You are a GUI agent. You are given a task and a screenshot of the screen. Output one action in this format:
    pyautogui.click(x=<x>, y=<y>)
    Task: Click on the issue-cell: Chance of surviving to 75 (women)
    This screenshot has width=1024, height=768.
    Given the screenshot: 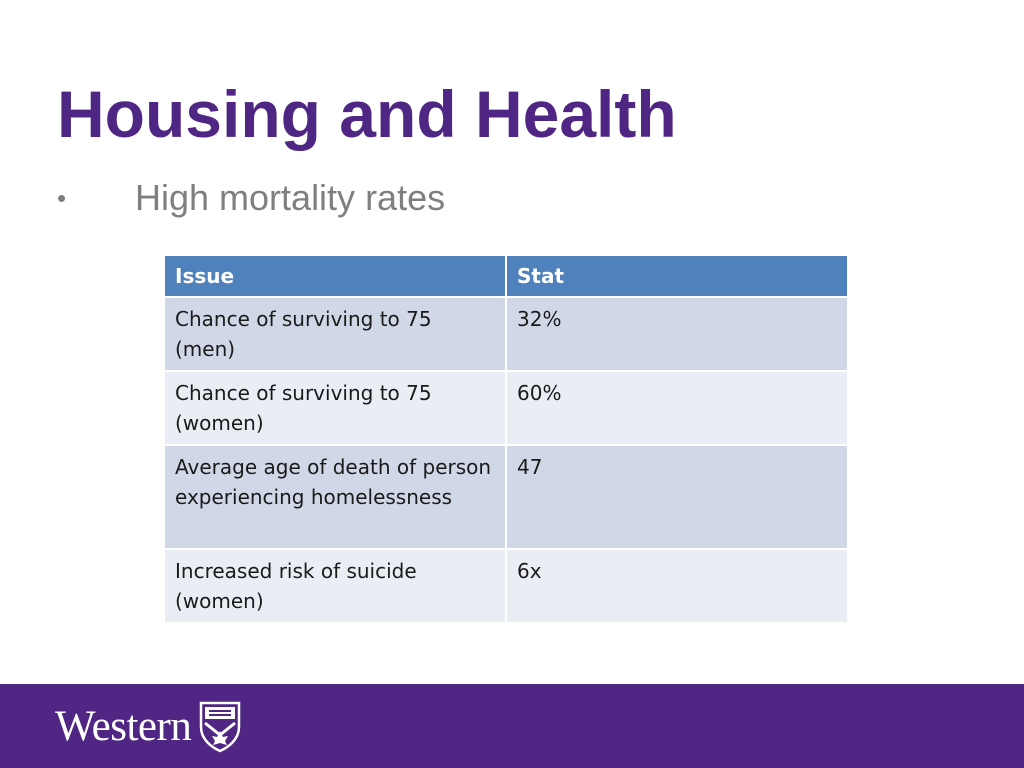 What is the action you would take?
    pyautogui.click(x=335, y=408)
    